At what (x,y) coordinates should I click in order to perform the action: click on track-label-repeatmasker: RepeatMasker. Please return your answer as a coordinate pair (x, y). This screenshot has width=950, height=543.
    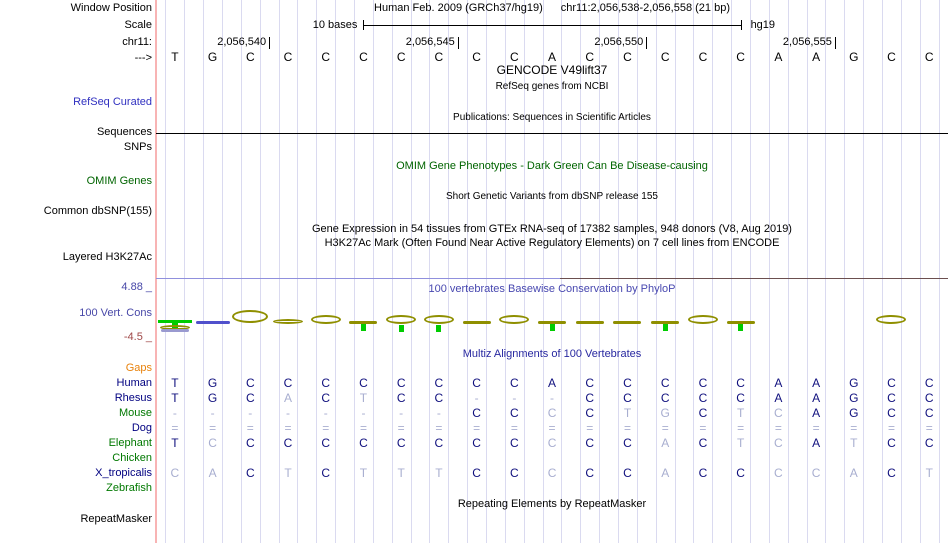
    Looking at the image, I should click on (116, 519).